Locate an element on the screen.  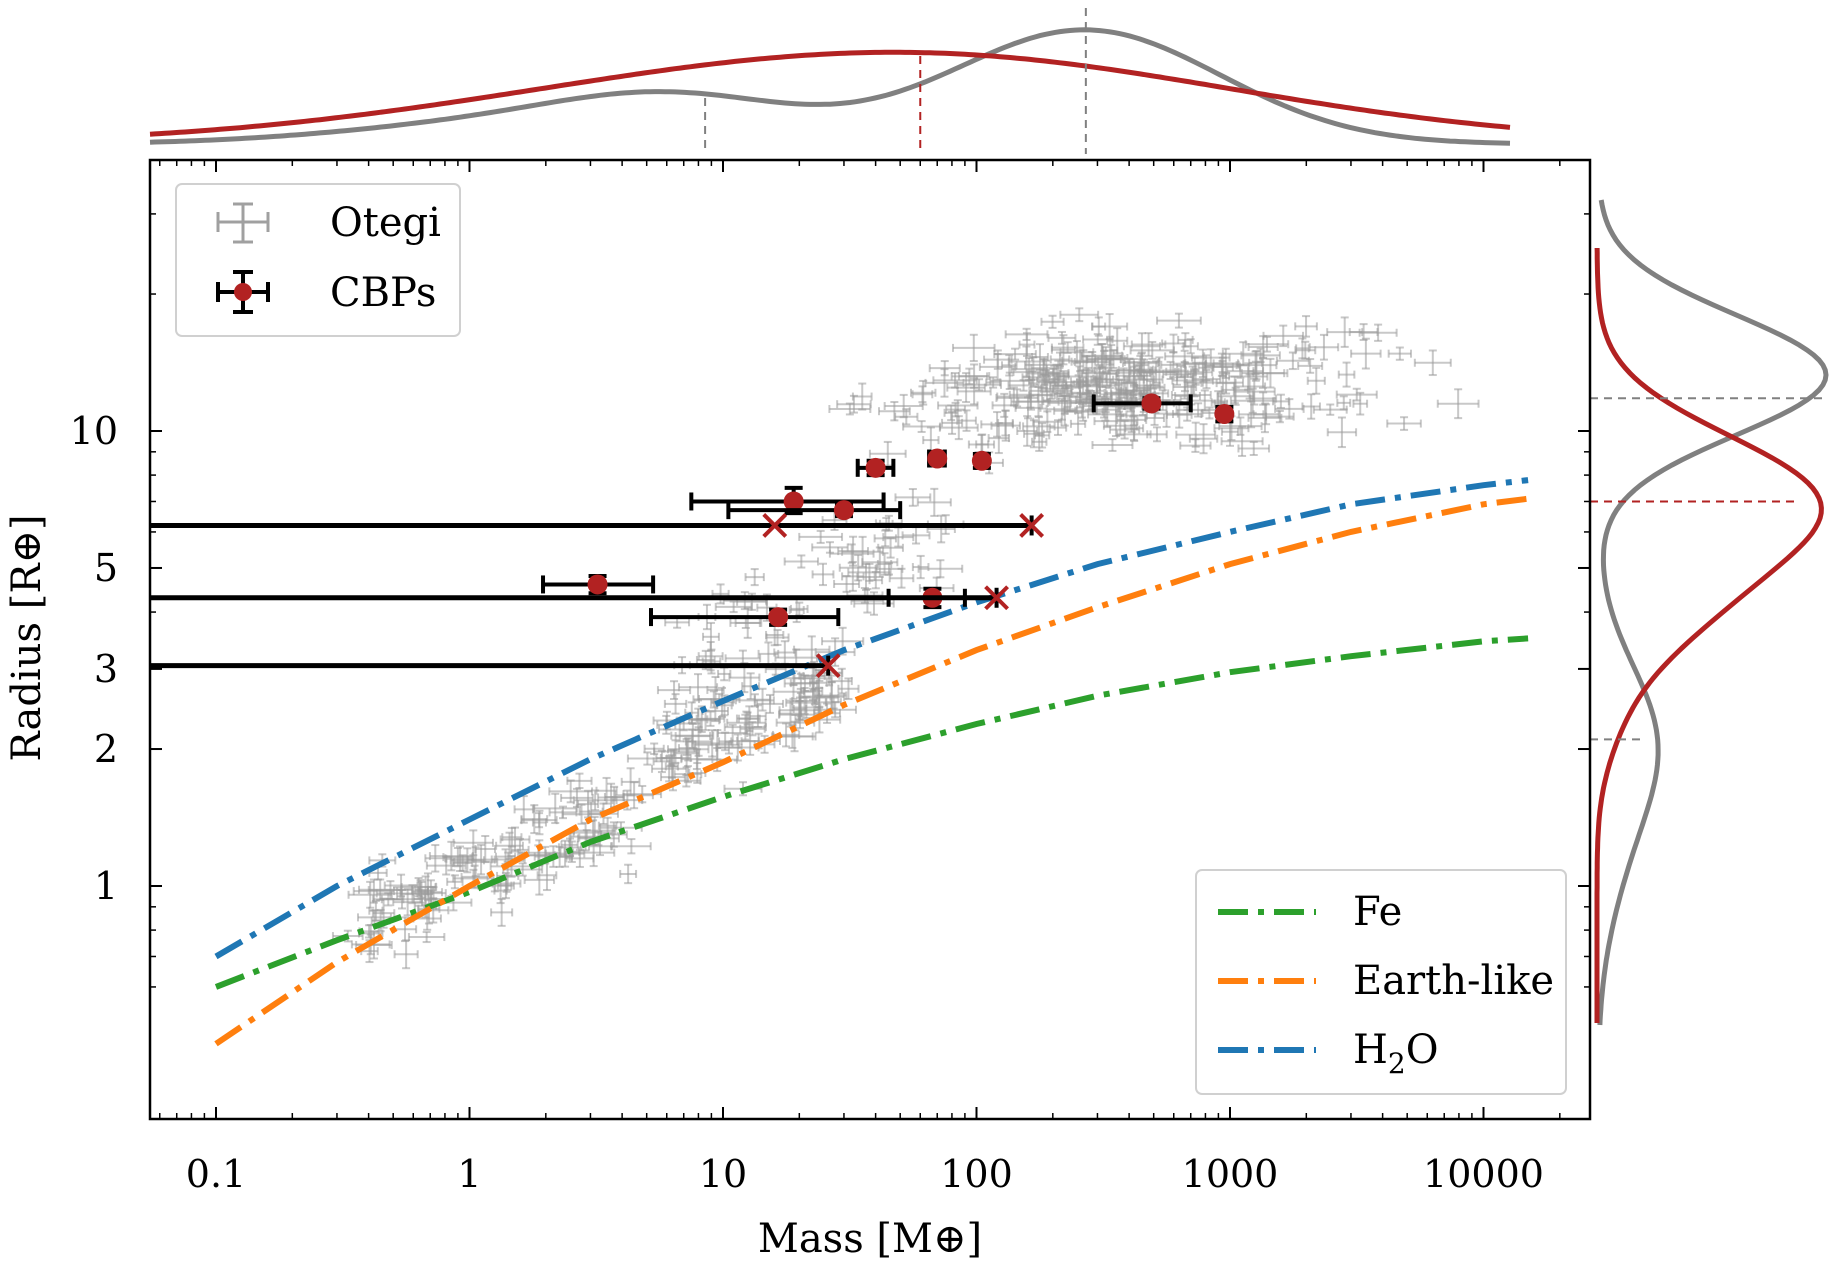
top-mass-kde-panel is located at coordinates (830, 81).